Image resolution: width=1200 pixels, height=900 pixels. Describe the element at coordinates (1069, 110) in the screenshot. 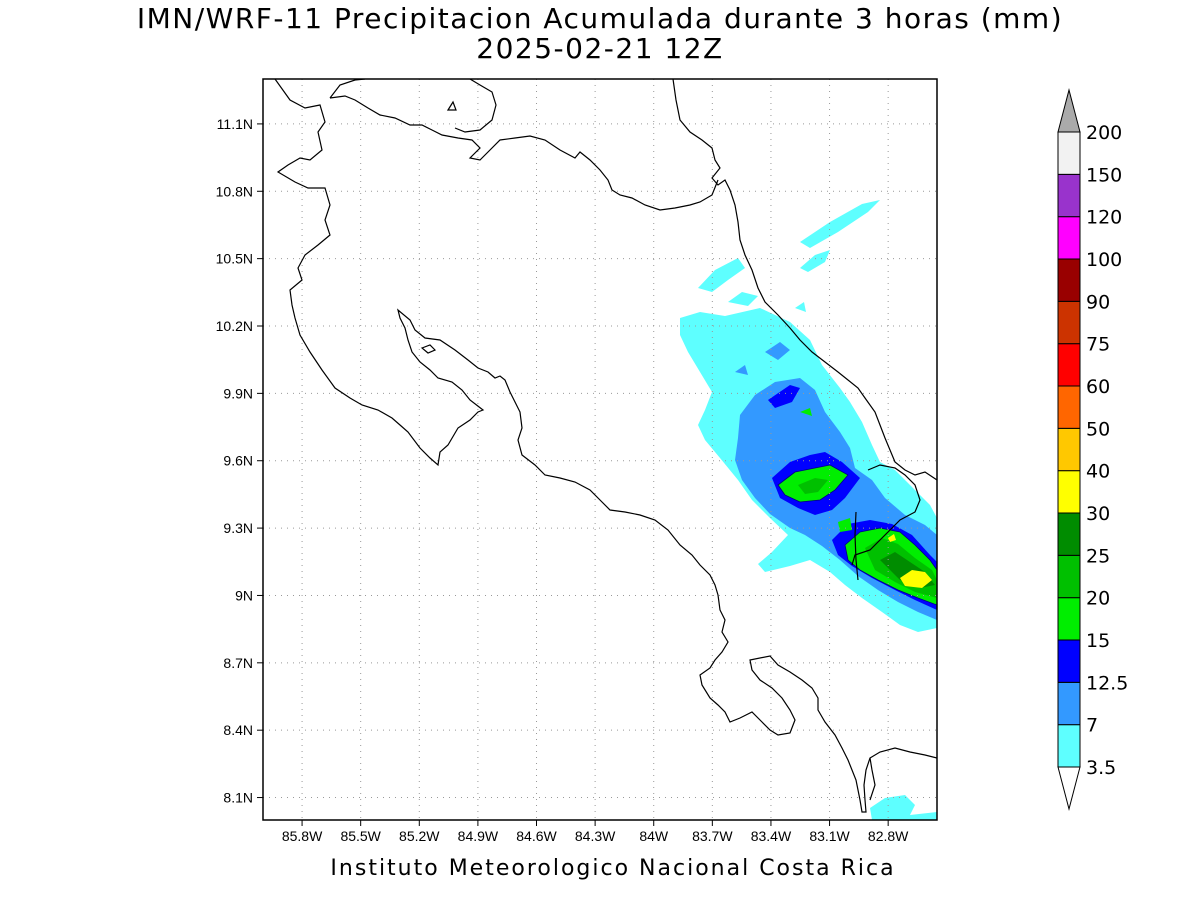

I see `colorbar-max-arrow` at that location.